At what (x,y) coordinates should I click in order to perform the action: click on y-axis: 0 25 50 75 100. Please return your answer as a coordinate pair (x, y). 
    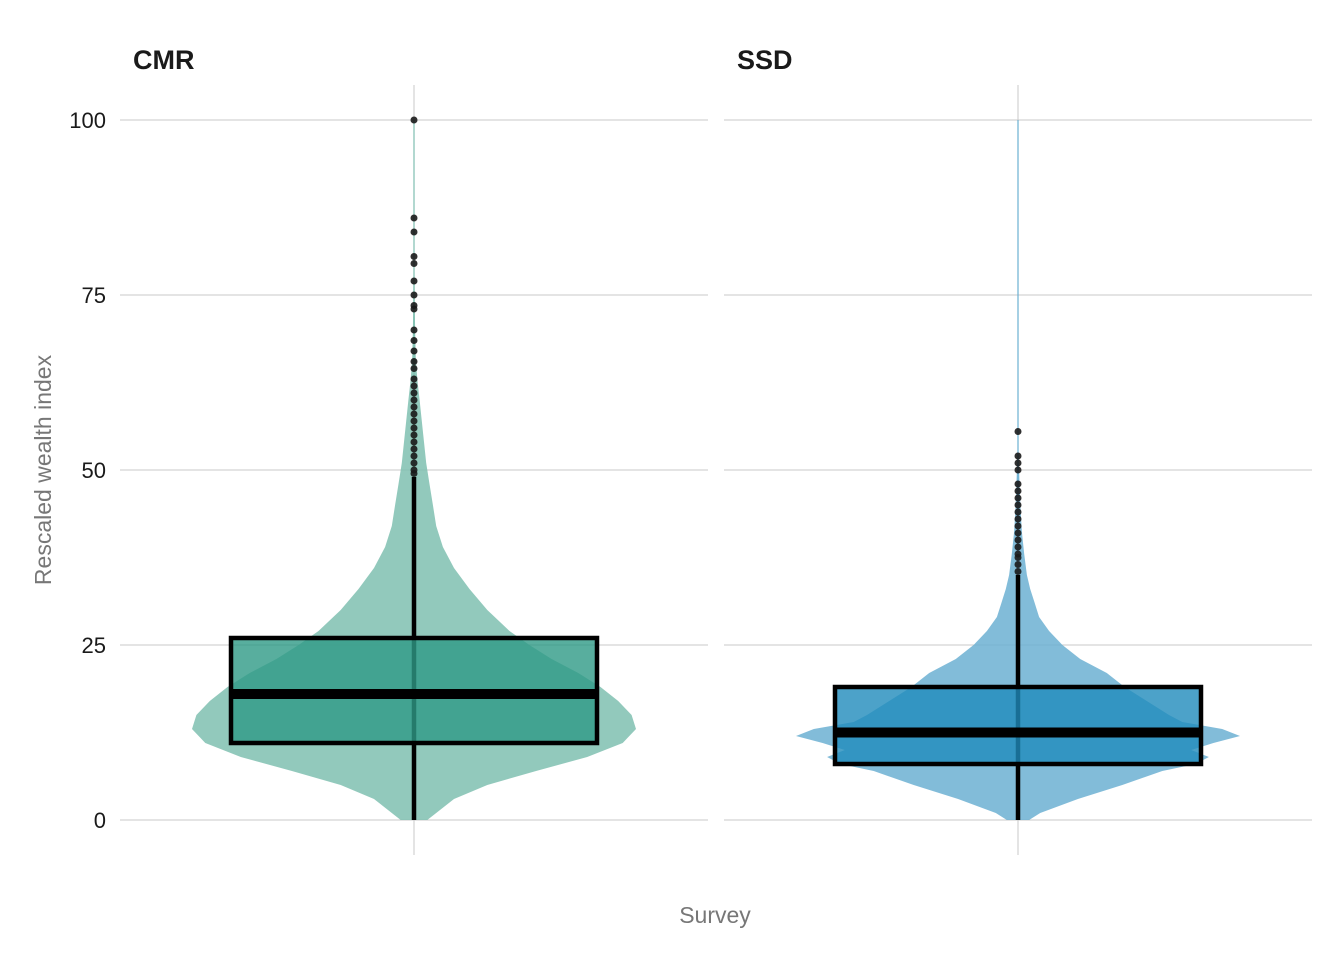
    Looking at the image, I should click on (87, 470).